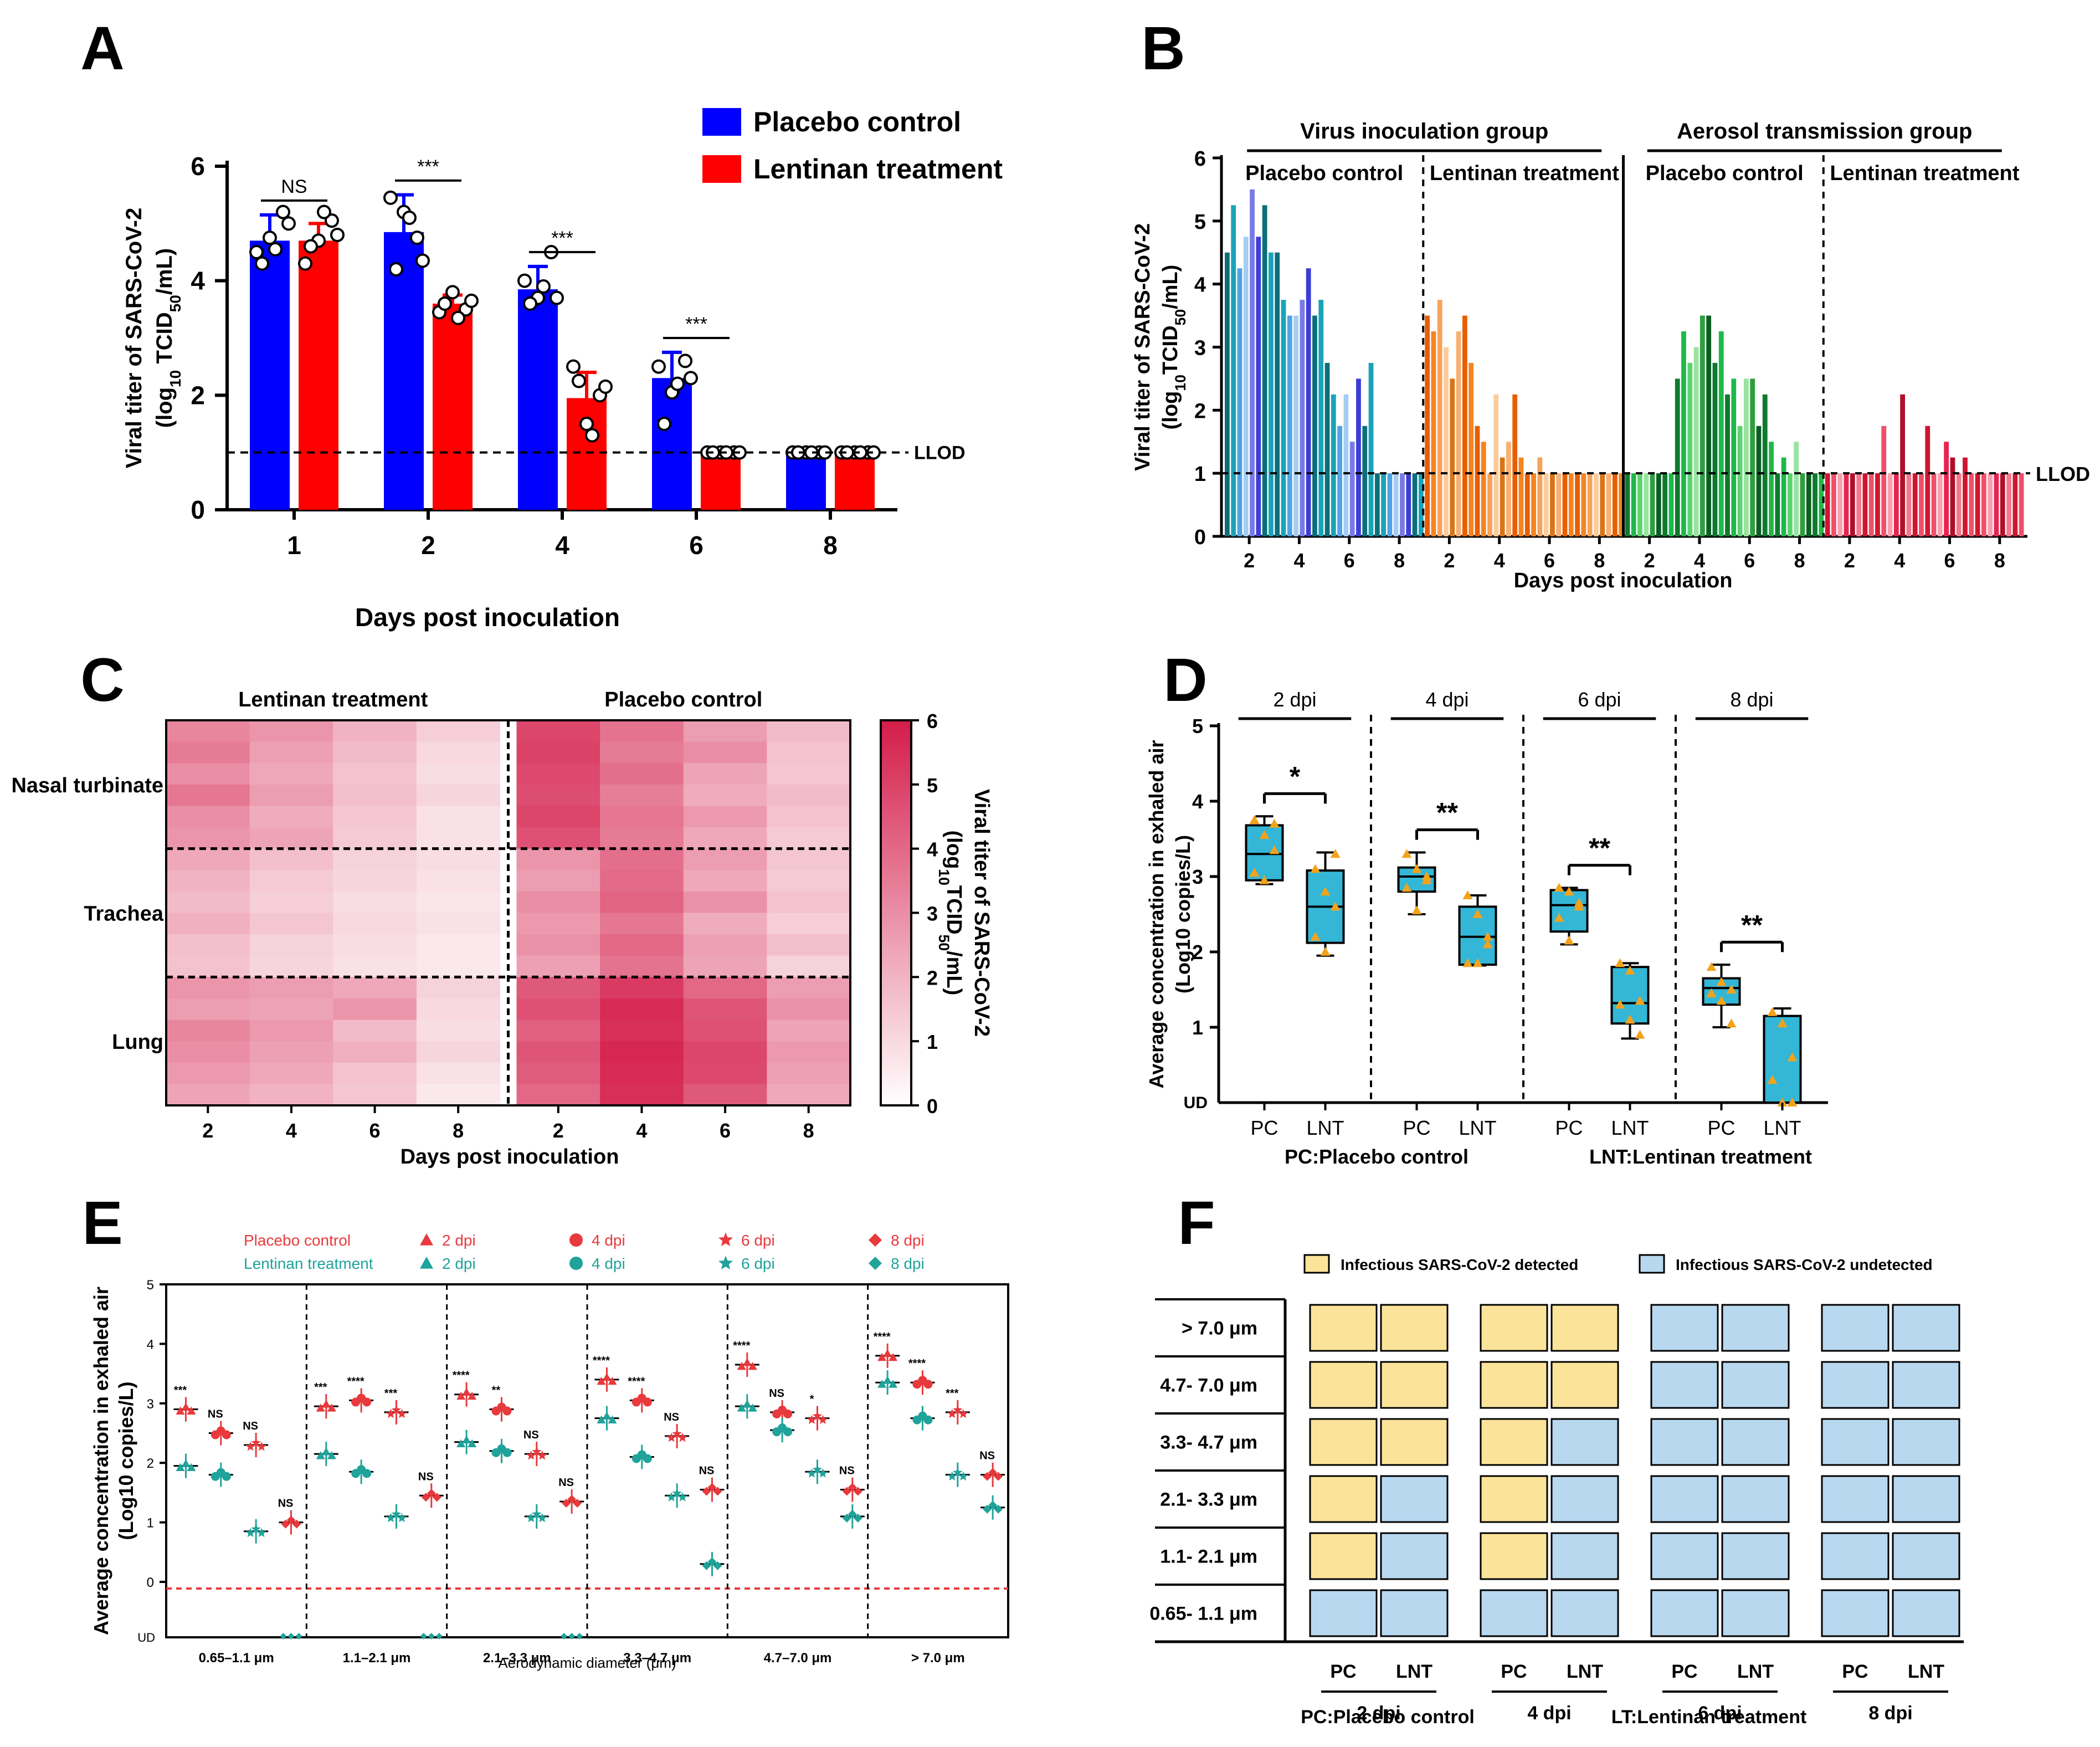  I want to click on label-part: /mL), so click(1170, 287).